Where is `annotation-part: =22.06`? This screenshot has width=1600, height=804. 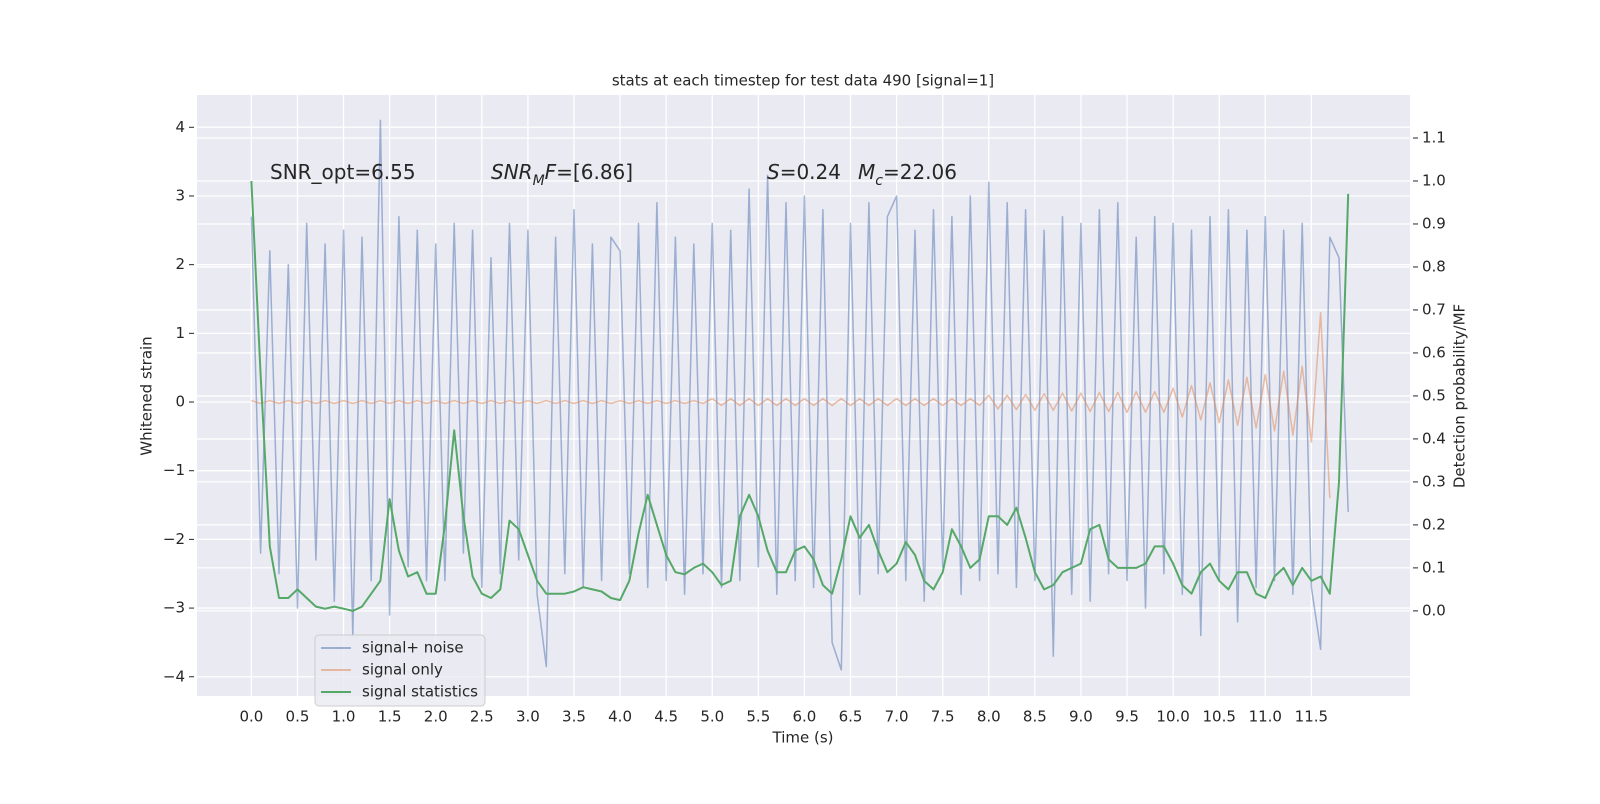 annotation-part: =22.06 is located at coordinates (920, 172).